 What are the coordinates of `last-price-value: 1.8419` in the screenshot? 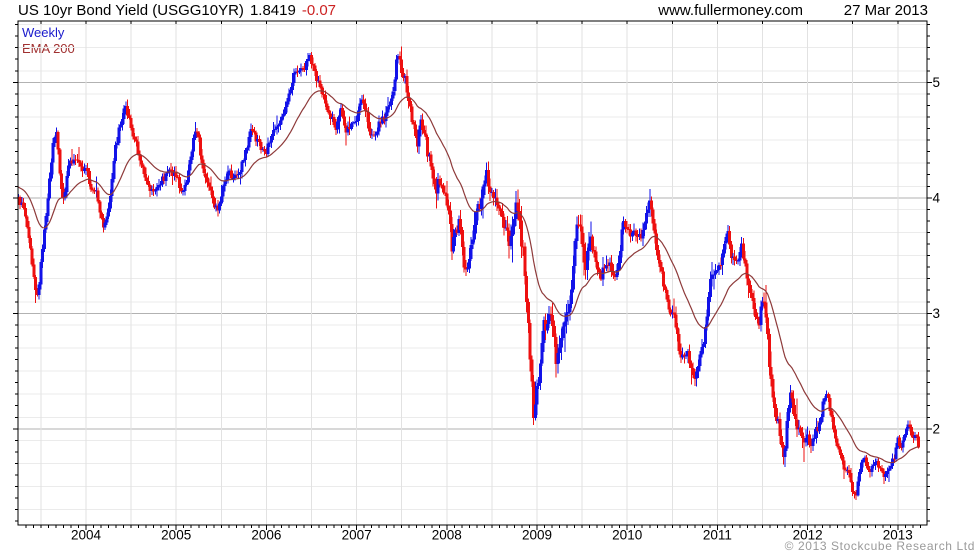 It's located at (272, 10).